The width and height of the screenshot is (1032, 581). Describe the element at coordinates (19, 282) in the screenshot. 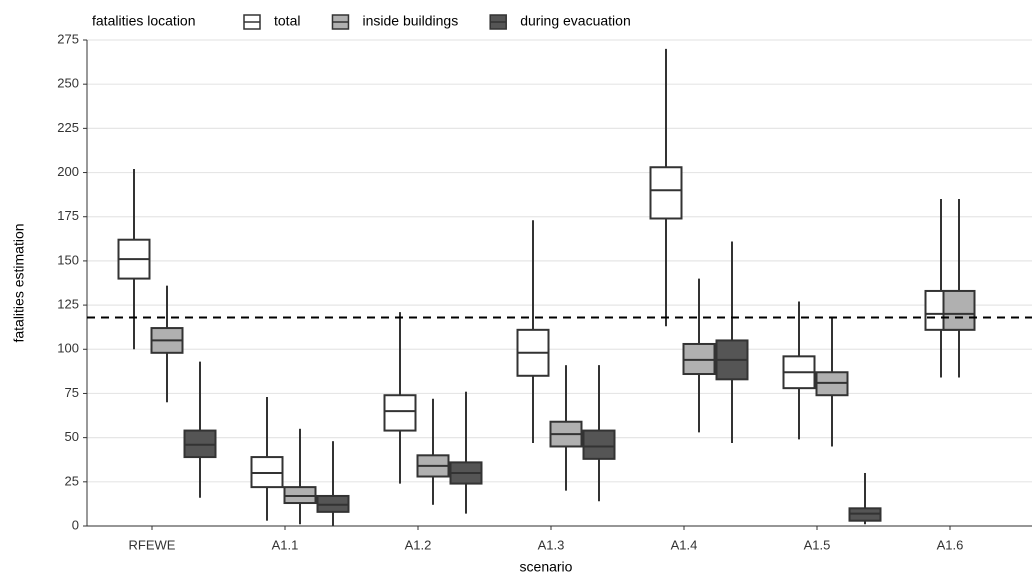

I see `y-axis-label: fatalities estimation` at that location.